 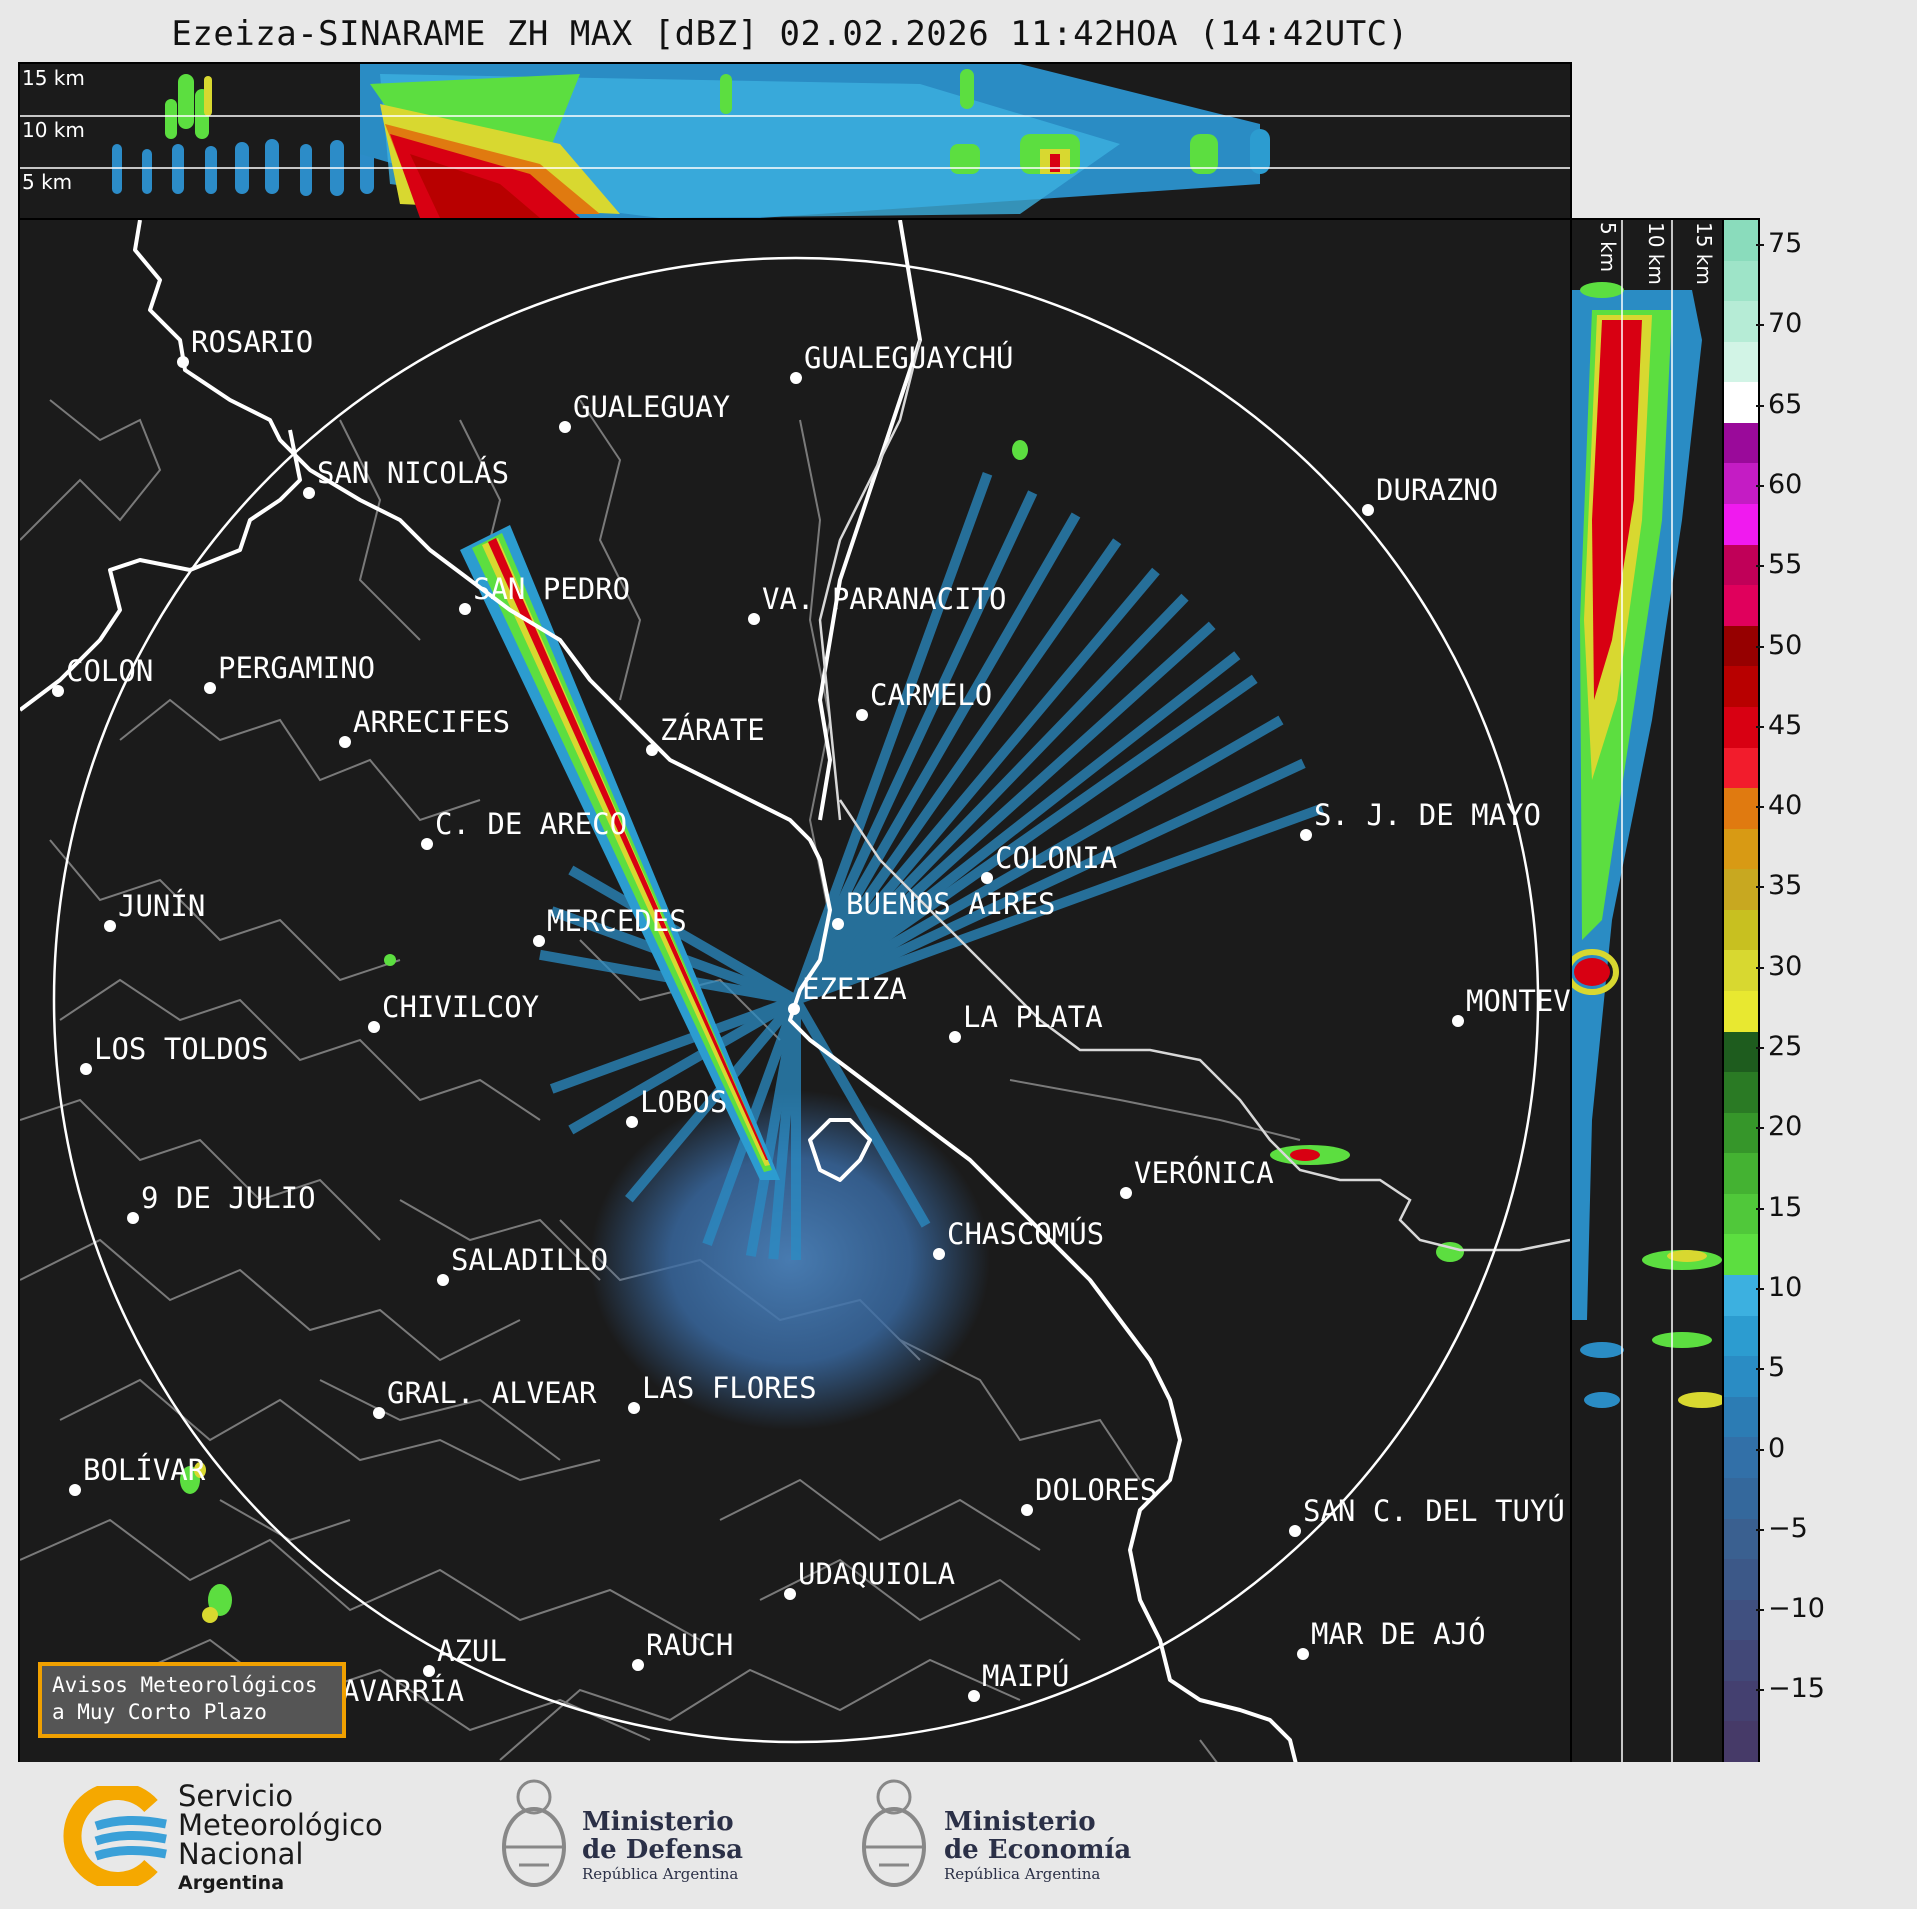 What do you see at coordinates (280, 1825) in the screenshot?
I see `smn-line2: Meteorológico` at bounding box center [280, 1825].